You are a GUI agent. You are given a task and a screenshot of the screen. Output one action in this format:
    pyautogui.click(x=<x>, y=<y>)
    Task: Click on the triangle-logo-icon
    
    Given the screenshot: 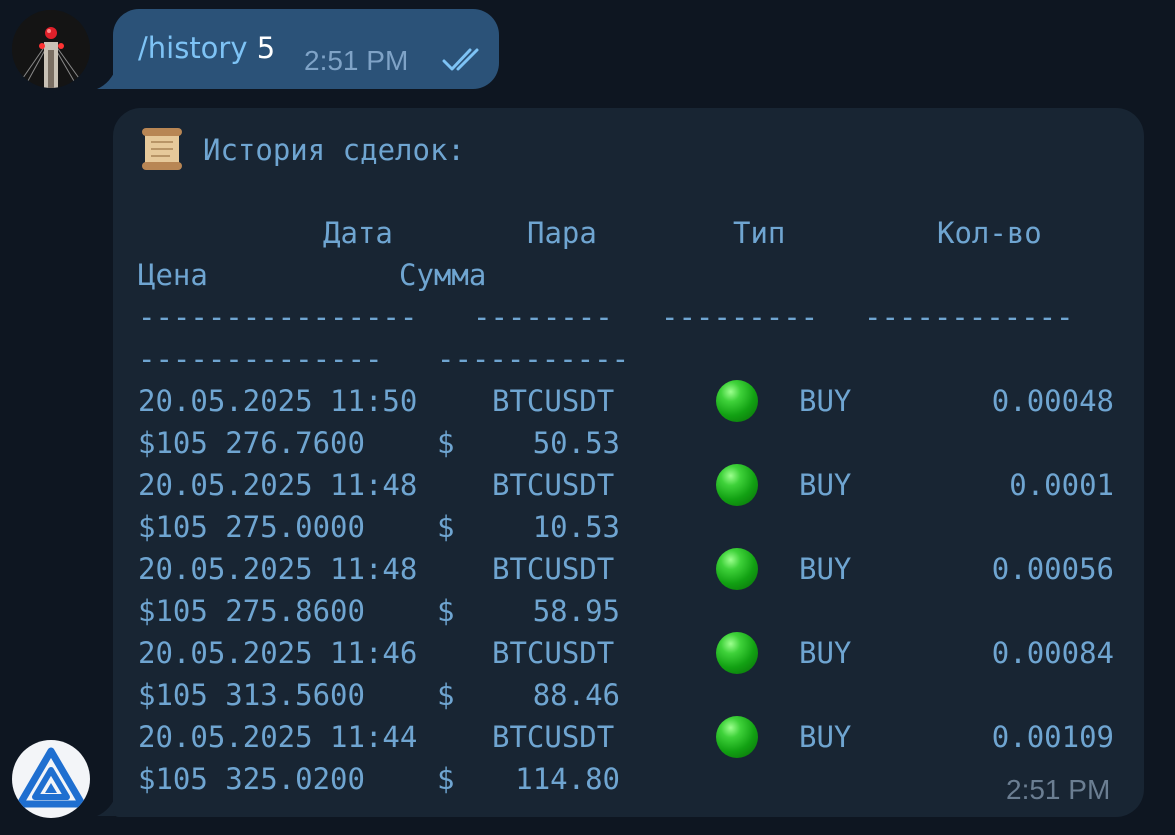 What is the action you would take?
    pyautogui.click(x=51, y=777)
    